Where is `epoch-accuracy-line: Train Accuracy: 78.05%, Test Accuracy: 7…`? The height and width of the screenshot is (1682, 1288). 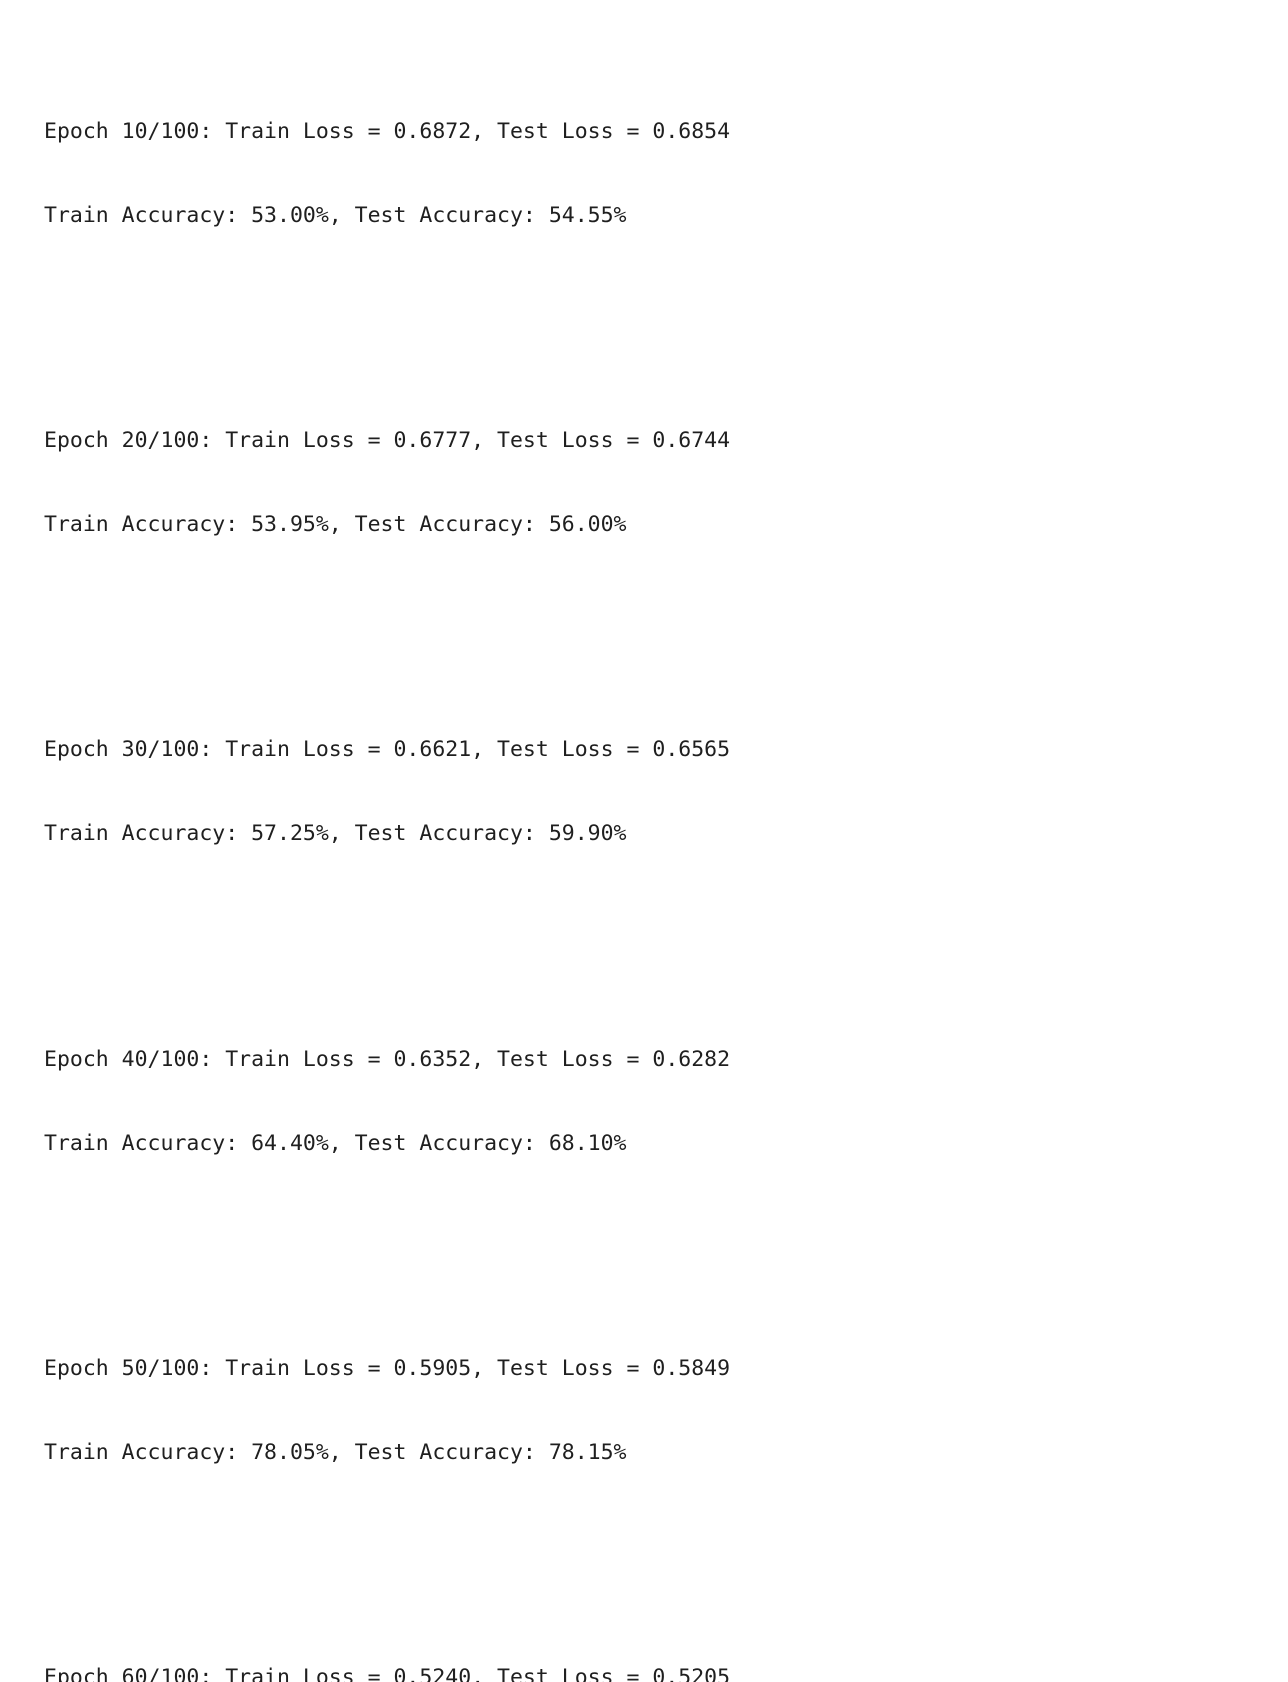 epoch-accuracy-line: Train Accuracy: 78.05%, Test Accuracy: 7… is located at coordinates (335, 1452).